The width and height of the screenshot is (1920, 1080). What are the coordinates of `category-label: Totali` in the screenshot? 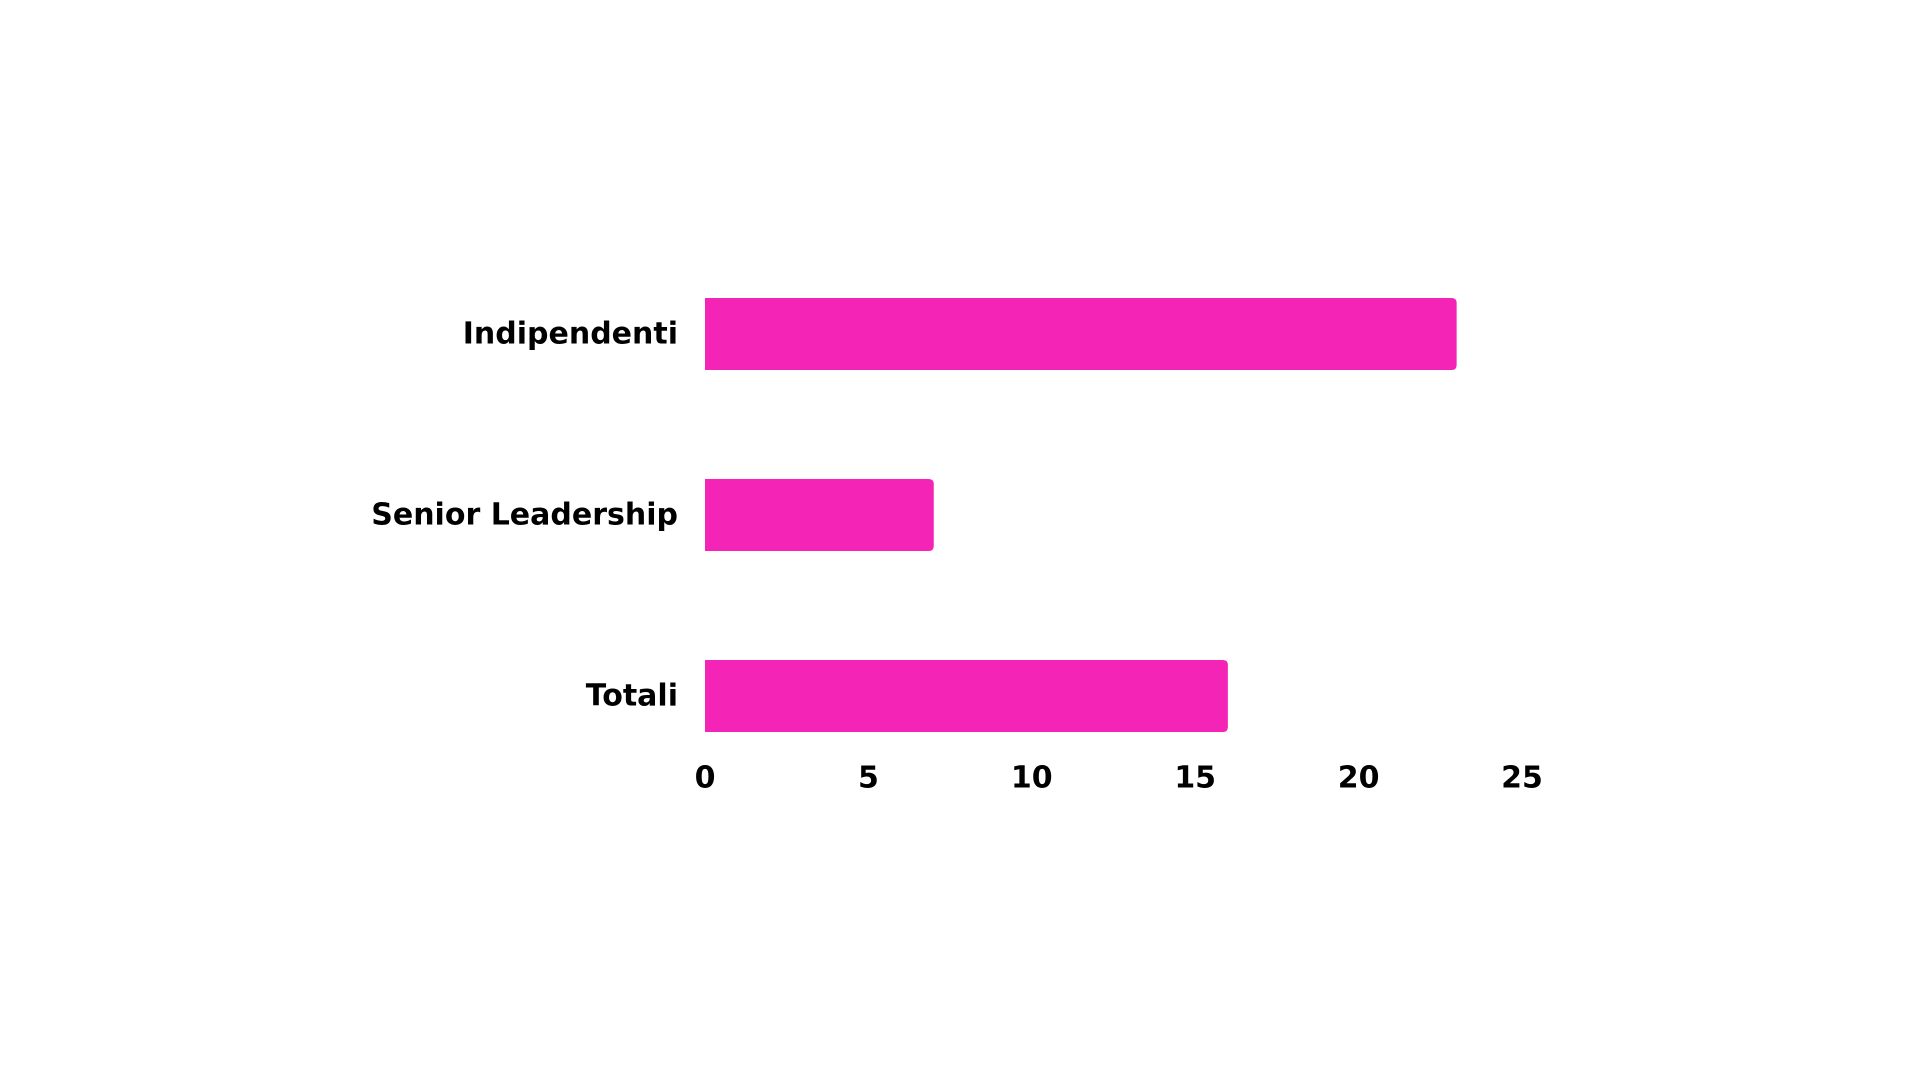 It's located at (632, 696).